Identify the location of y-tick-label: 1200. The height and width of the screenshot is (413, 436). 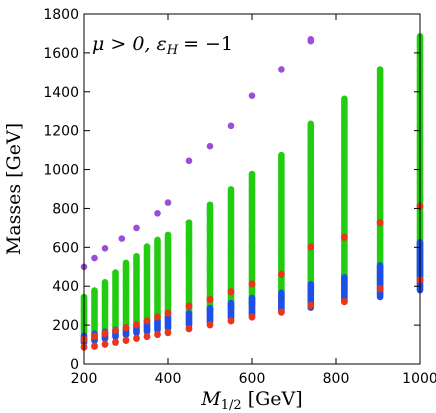
(61, 132).